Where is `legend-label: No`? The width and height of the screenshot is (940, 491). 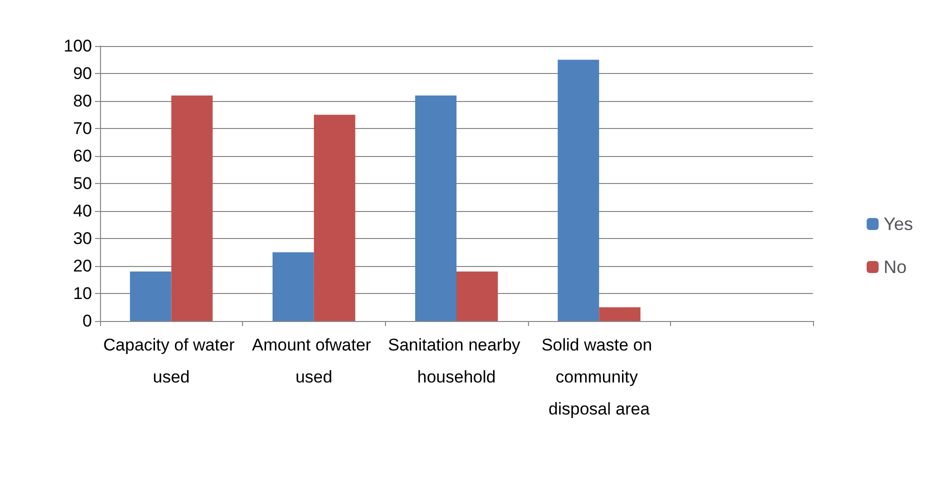
legend-label: No is located at coordinates (895, 267).